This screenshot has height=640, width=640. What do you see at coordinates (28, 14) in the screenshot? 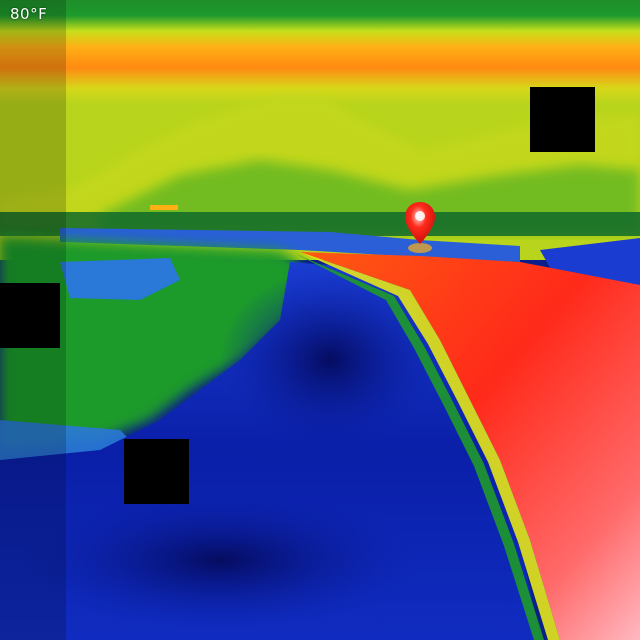
I see `temperature-scale-label: 80°F` at bounding box center [28, 14].